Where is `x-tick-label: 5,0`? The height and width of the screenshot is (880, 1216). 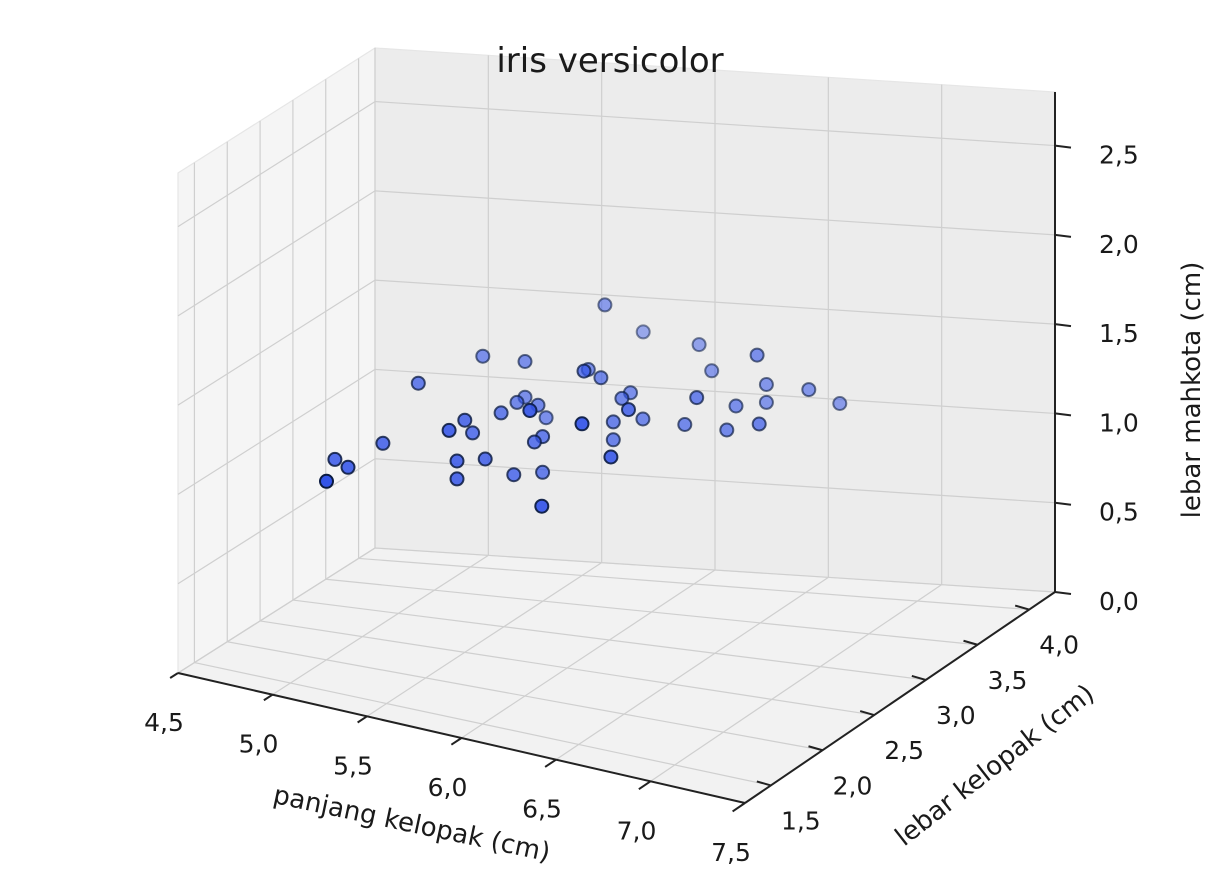 x-tick-label: 5,0 is located at coordinates (259, 744).